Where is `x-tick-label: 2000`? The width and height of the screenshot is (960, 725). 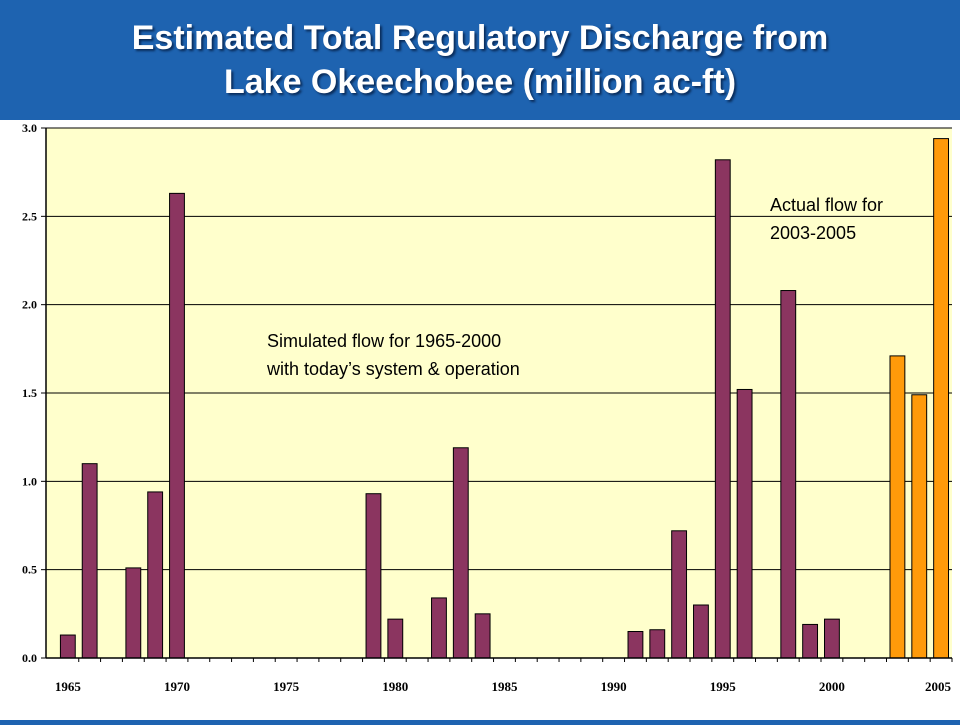
x-tick-label: 2000 is located at coordinates (832, 686).